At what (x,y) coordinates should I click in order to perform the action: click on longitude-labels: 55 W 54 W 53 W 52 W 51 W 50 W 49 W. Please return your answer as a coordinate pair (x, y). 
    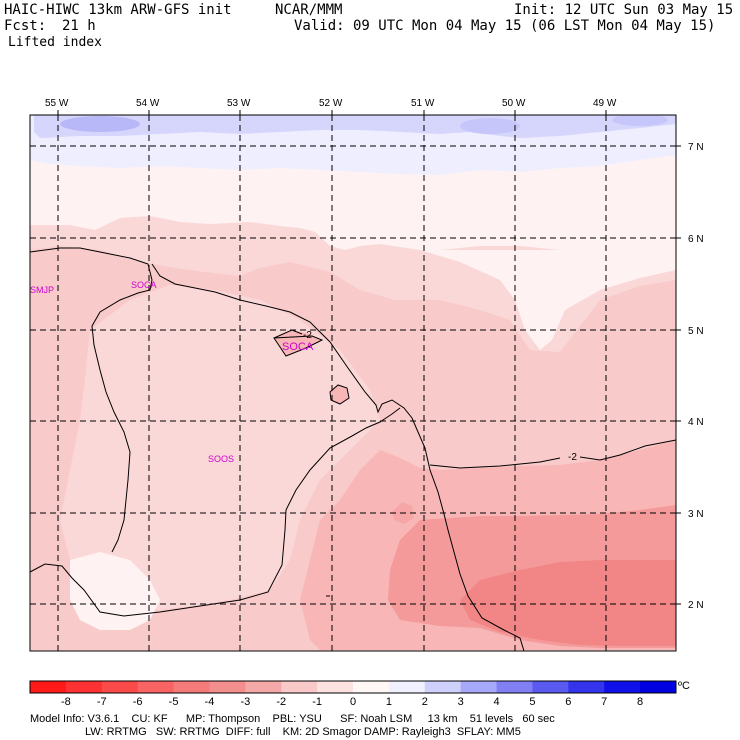
    Looking at the image, I should click on (331, 103).